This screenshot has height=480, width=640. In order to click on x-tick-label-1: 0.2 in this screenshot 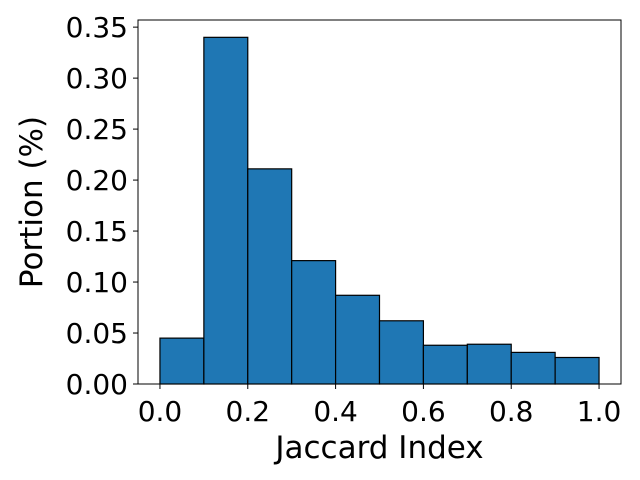, I will do `click(248, 411)`.